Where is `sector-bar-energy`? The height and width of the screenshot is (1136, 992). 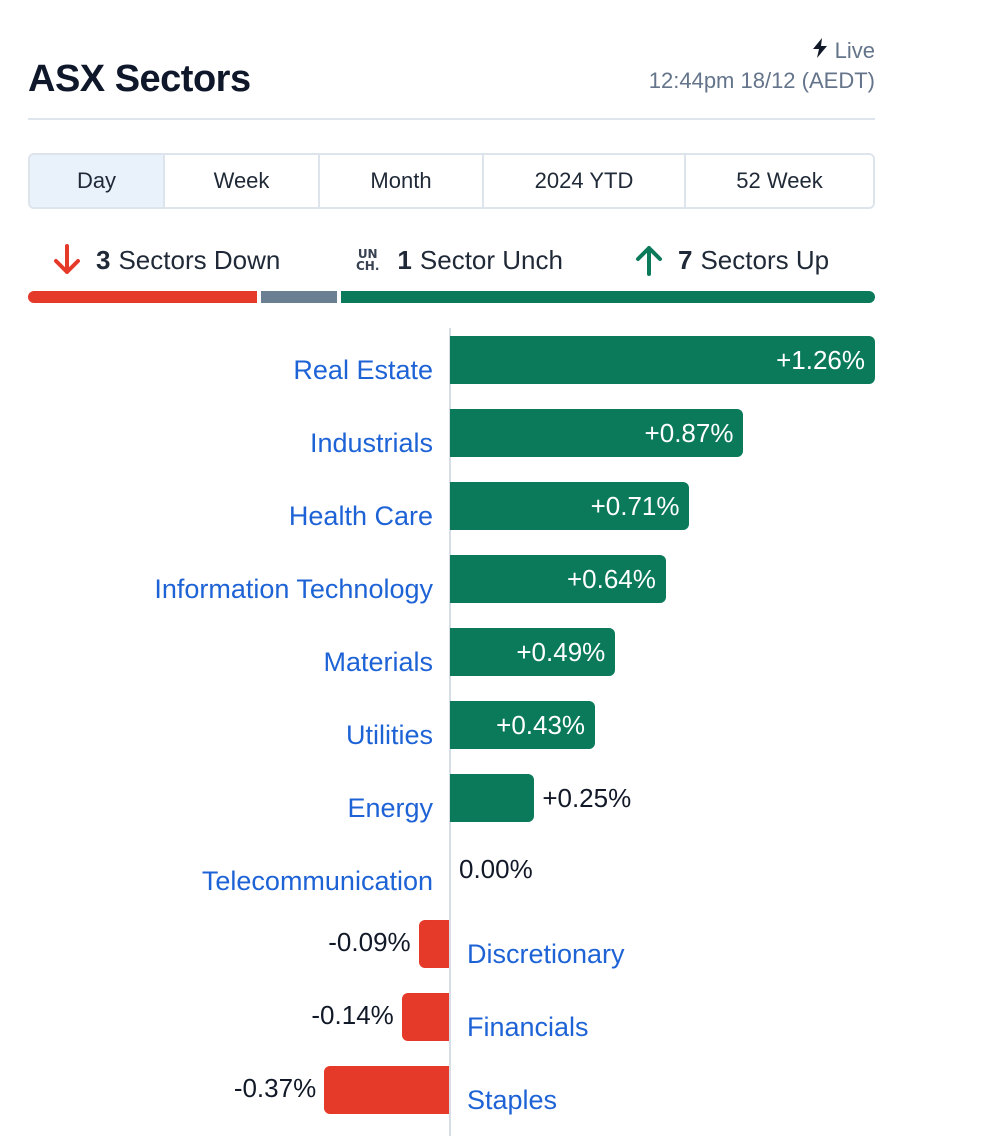
sector-bar-energy is located at coordinates (492, 798).